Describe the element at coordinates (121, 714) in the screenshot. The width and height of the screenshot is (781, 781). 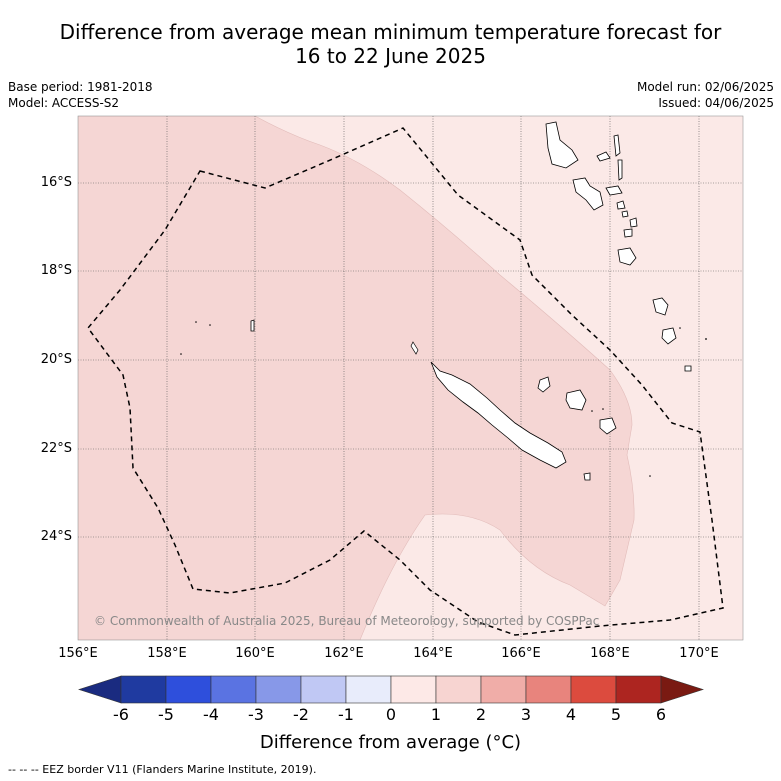
I see `colorbar-tick-label: -6` at that location.